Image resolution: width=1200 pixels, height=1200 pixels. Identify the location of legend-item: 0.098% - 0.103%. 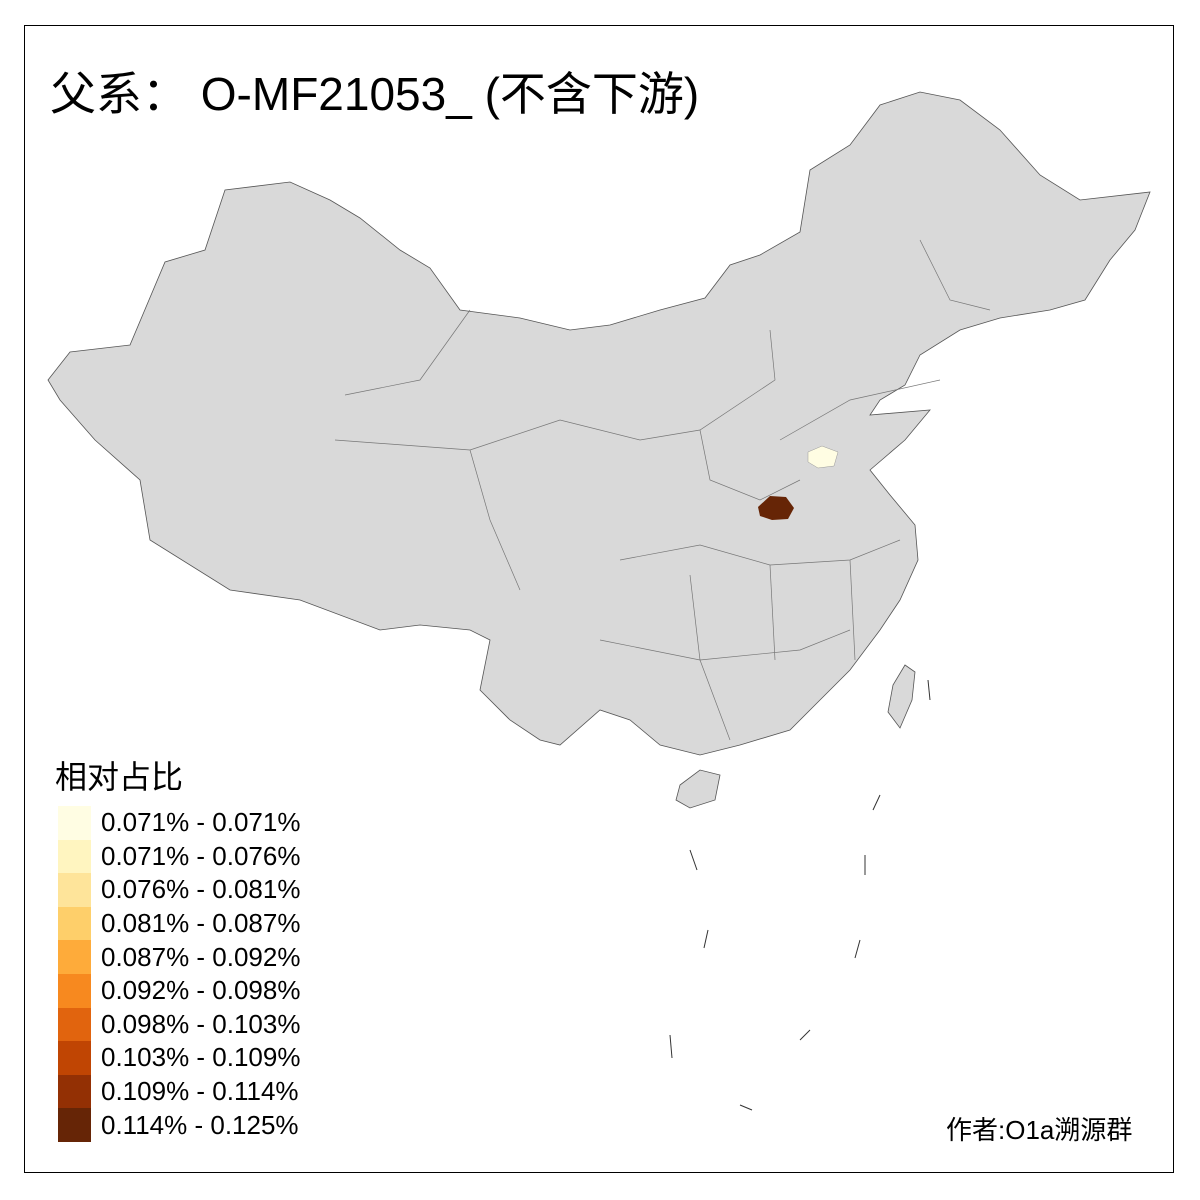
(179, 1024).